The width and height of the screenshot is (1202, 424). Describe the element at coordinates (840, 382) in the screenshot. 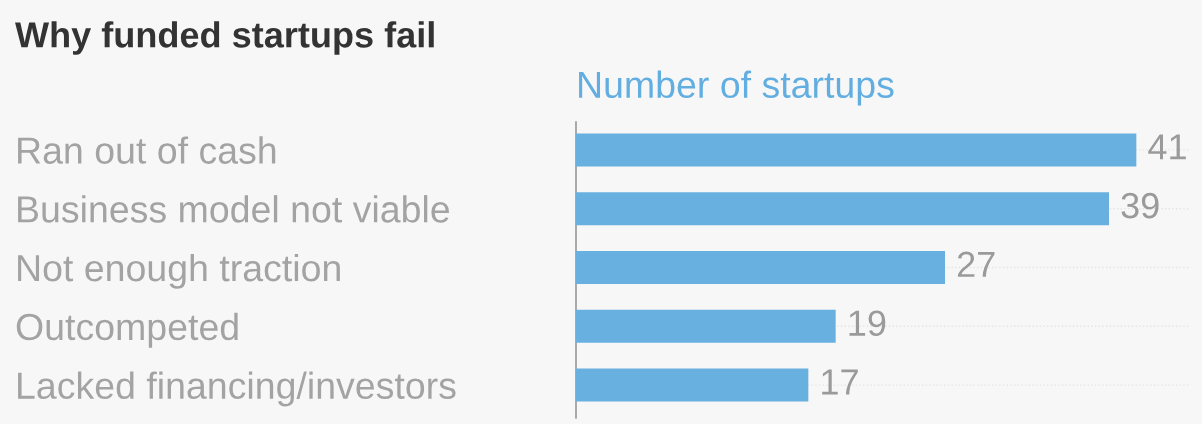

I see `data-label: 17` at that location.